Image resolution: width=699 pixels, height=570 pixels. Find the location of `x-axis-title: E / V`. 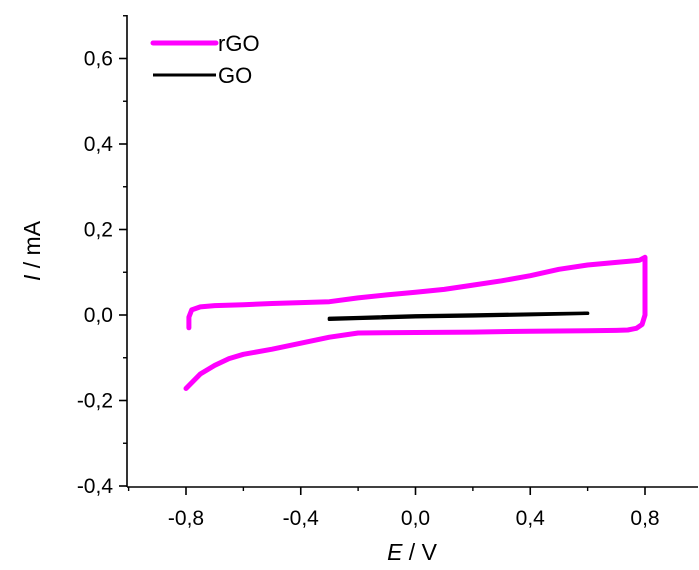

x-axis-title: E / V is located at coordinates (412, 552).